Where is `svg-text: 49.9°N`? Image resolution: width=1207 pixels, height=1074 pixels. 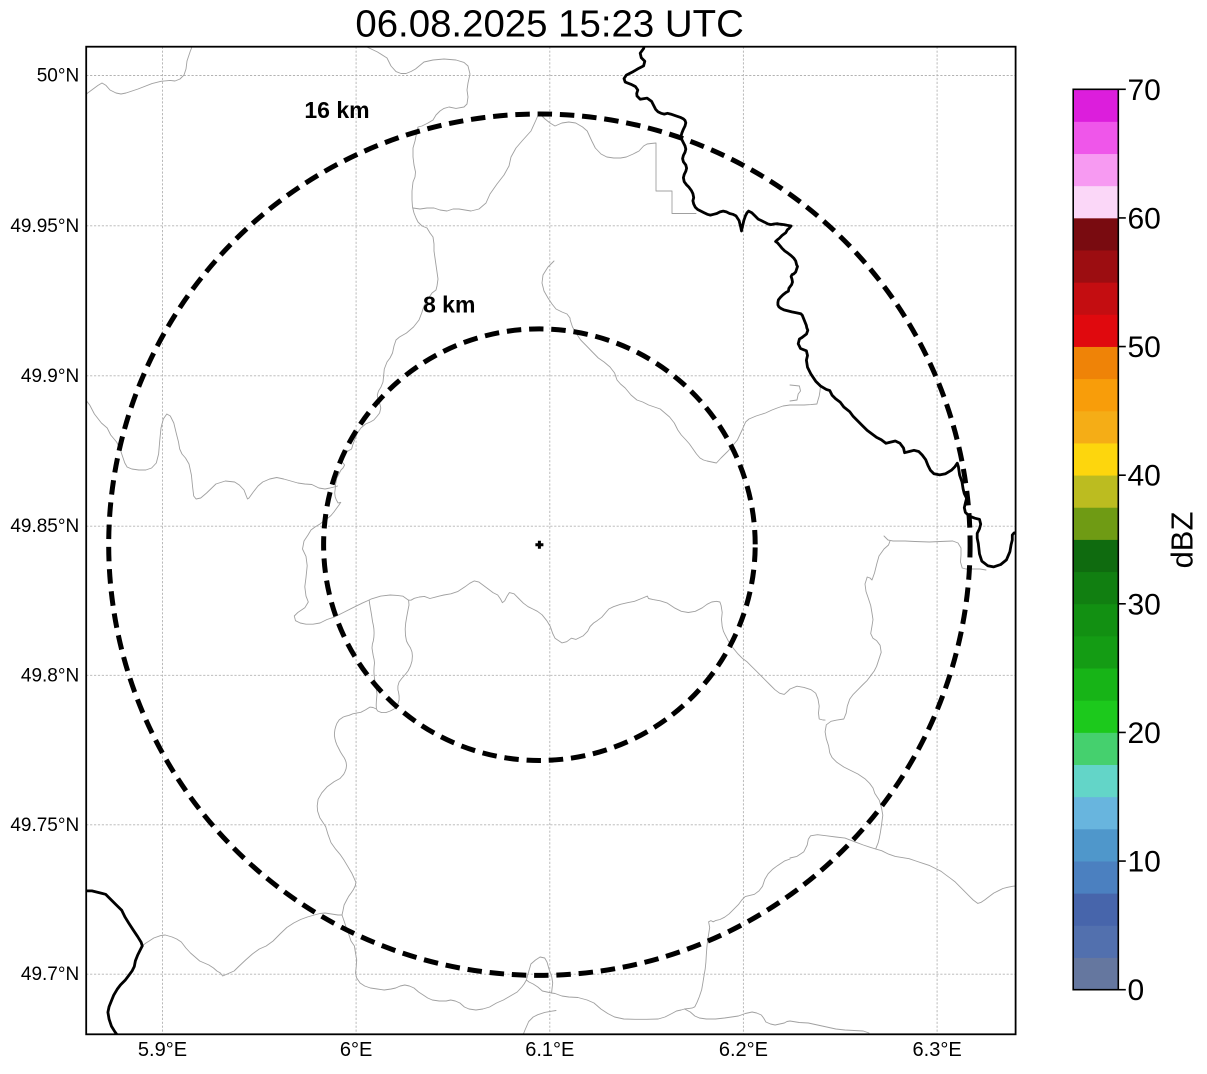
svg-text: 49.9°N is located at coordinates (50, 376).